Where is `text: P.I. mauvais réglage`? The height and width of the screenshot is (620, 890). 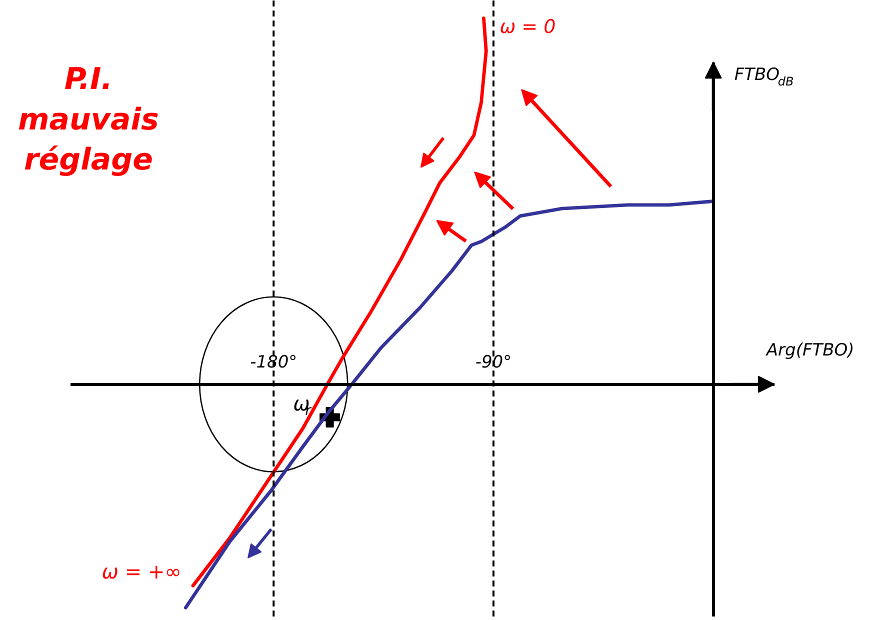
text: P.I. mauvais réglage is located at coordinates (88, 120).